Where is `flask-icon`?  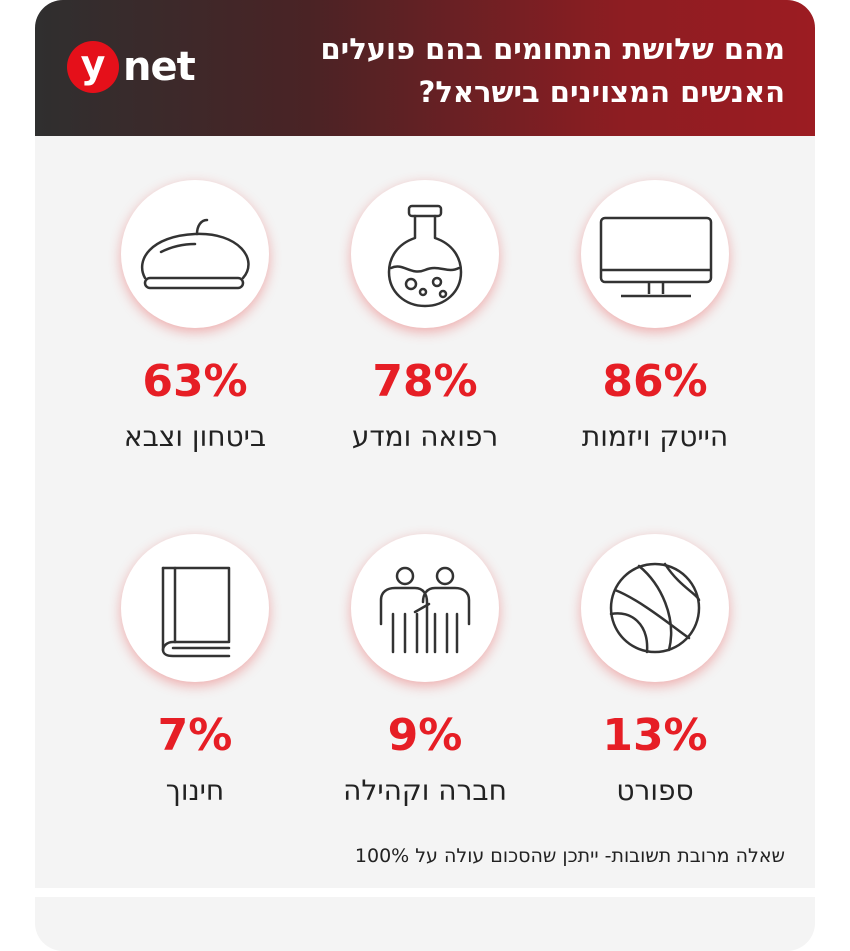 flask-icon is located at coordinates (425, 256).